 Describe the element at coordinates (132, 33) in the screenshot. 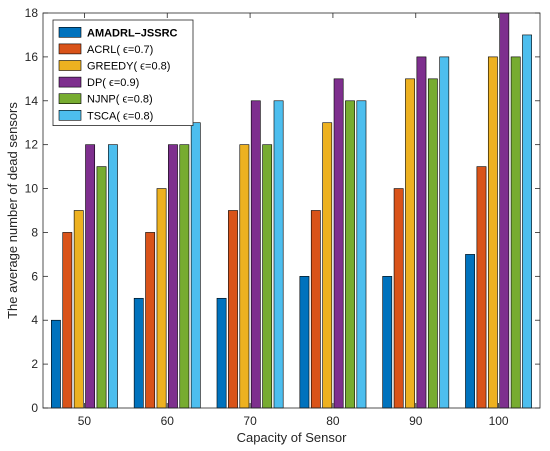

I see `legend-entry: AMADRL–JSSRC` at that location.